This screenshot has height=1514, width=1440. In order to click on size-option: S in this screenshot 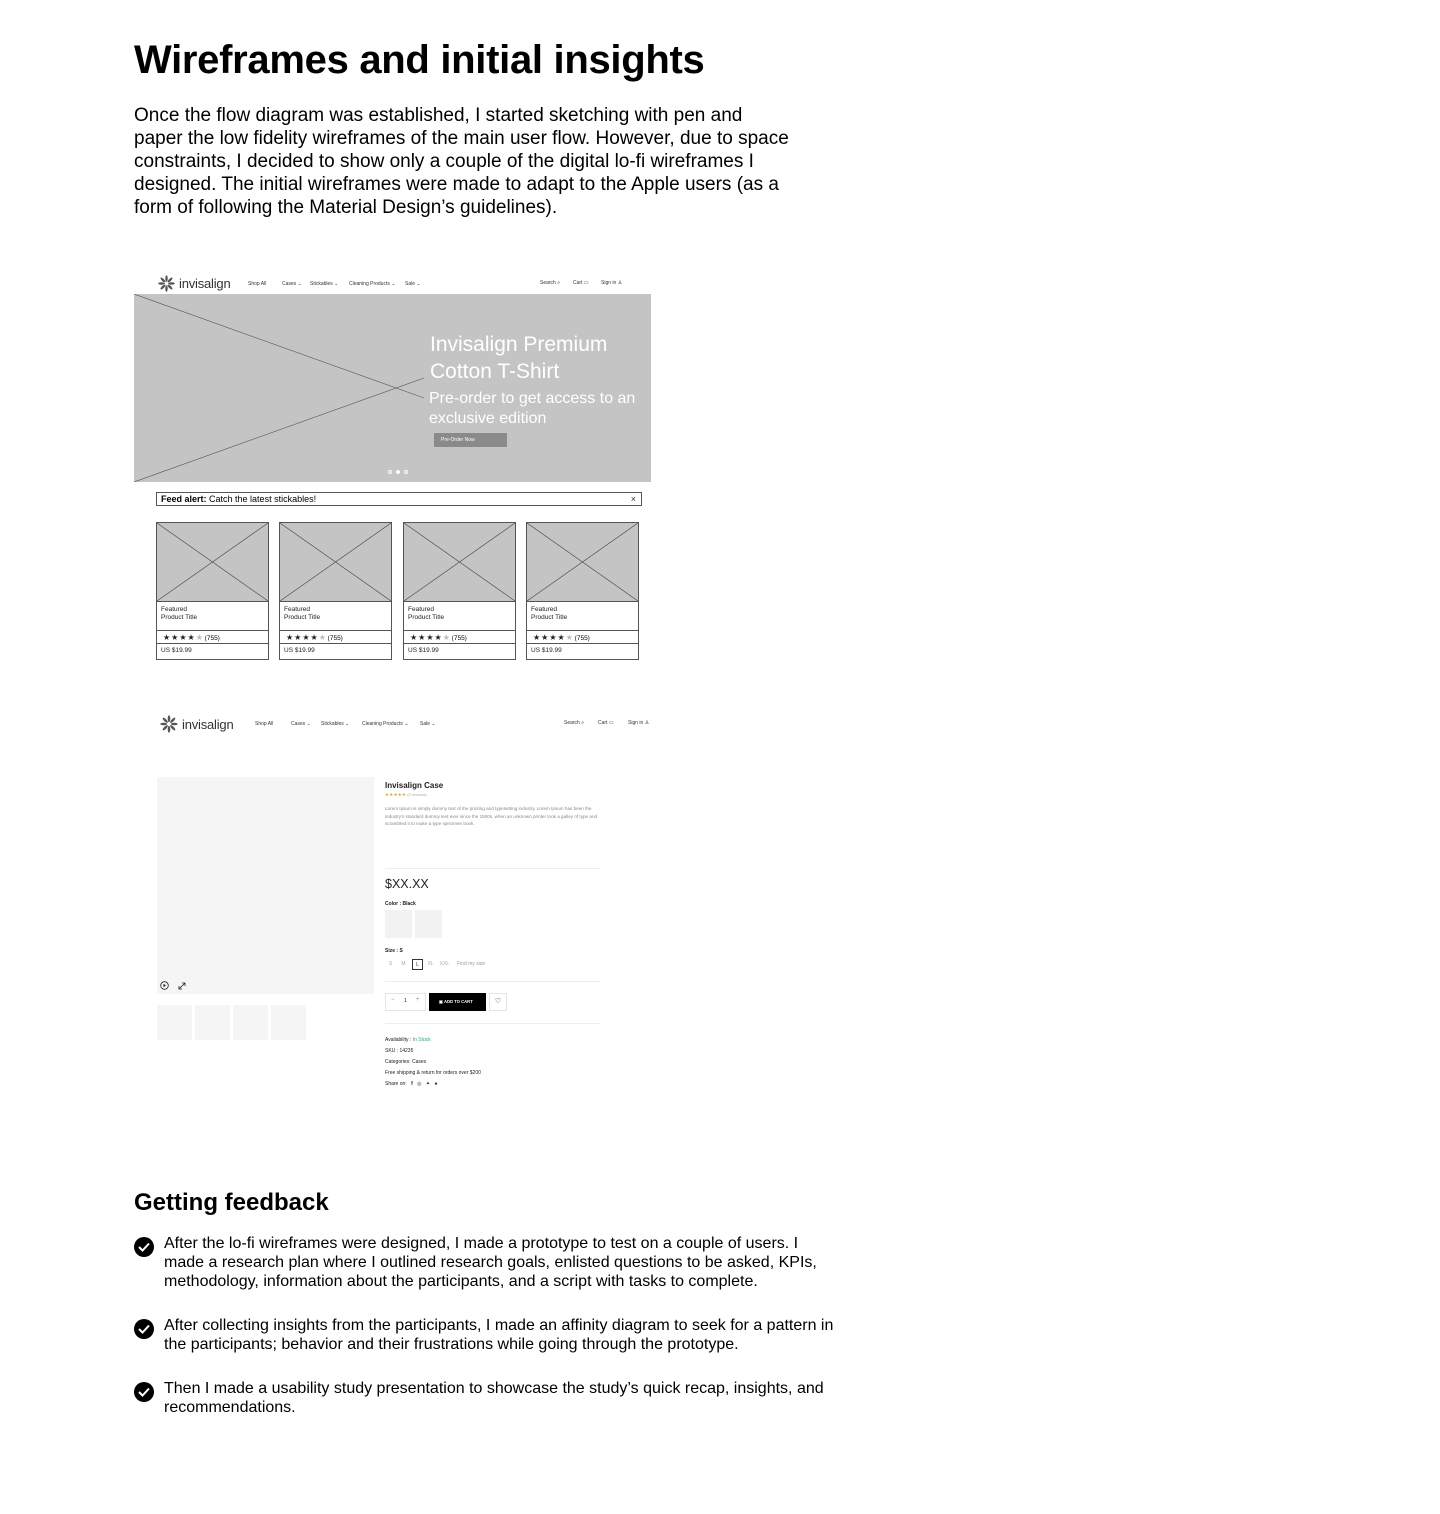, I will do `click(390, 964)`.